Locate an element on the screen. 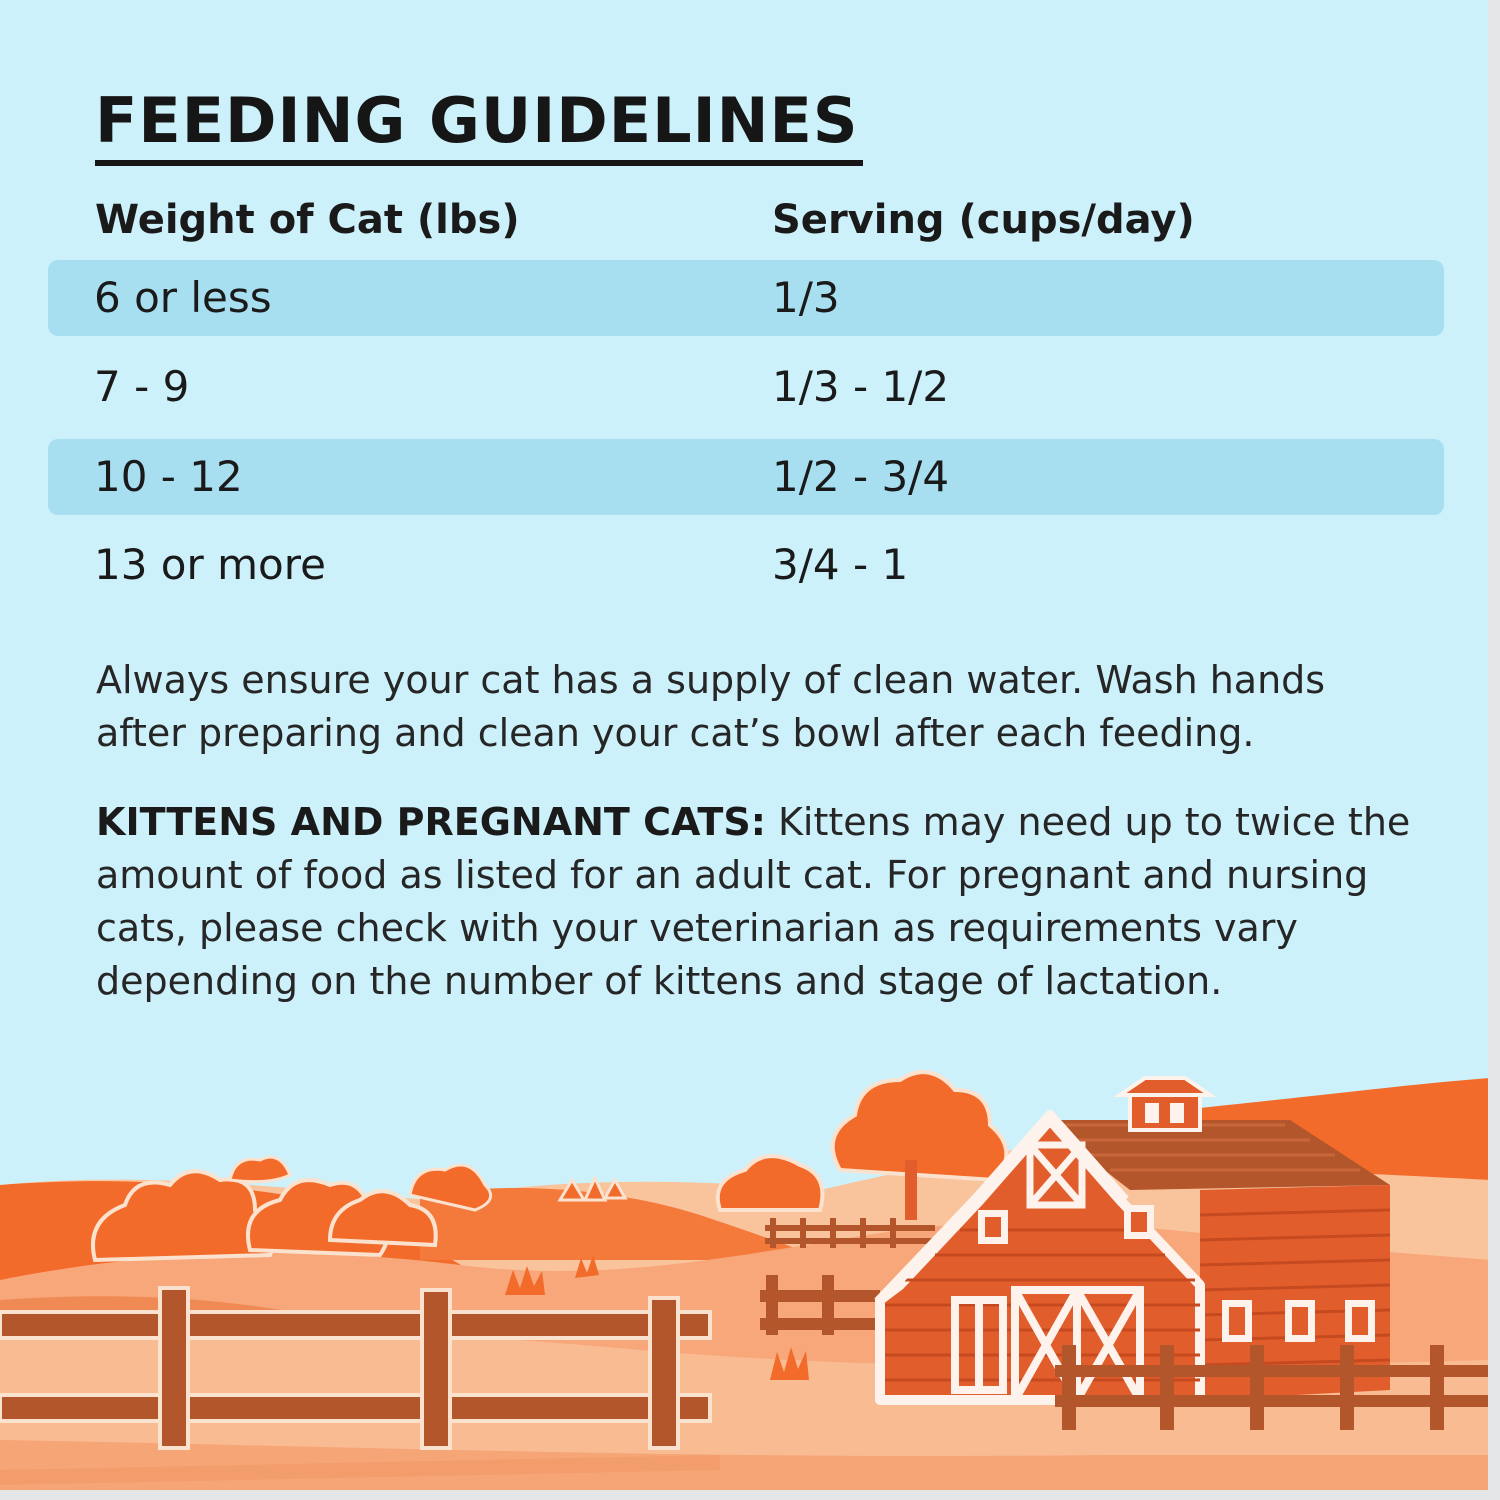  hayloft-door is located at coordinates (1056, 1175).